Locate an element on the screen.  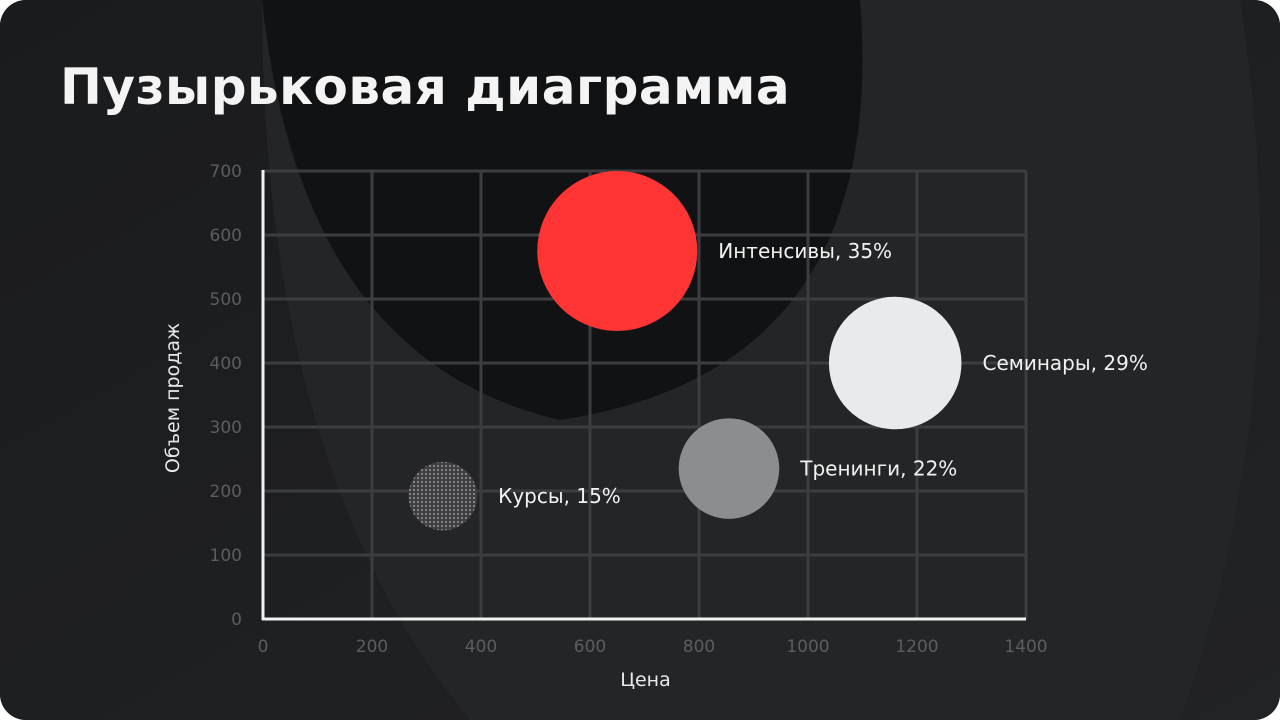
bubble-label: Интенсивы, 35% is located at coordinates (805, 251).